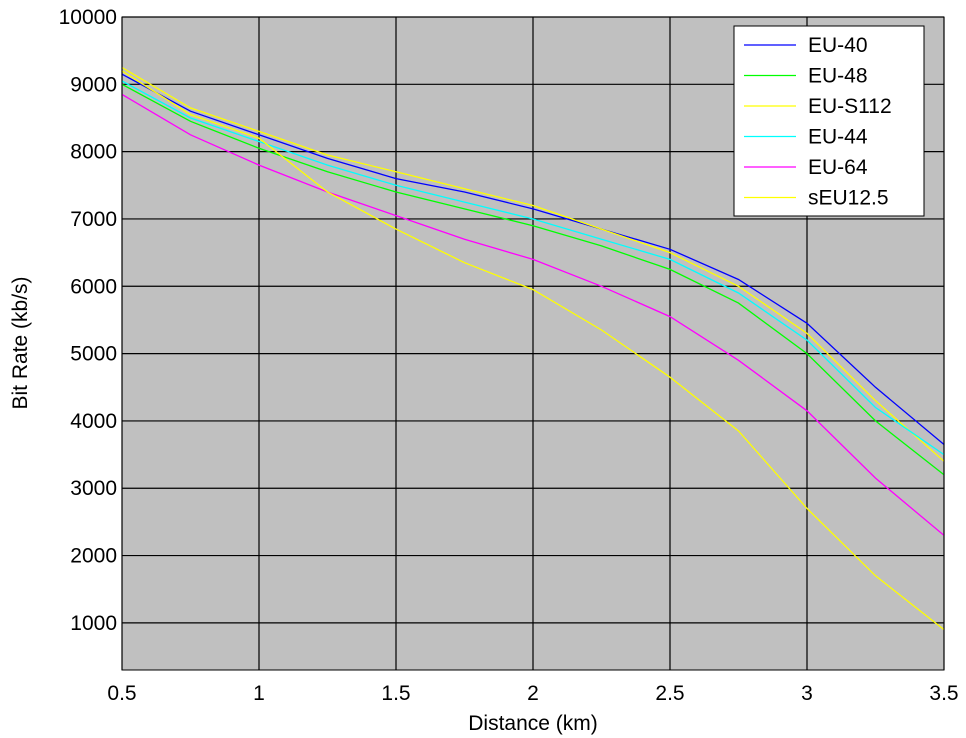 The width and height of the screenshot is (966, 738). I want to click on legend-box, so click(829, 121).